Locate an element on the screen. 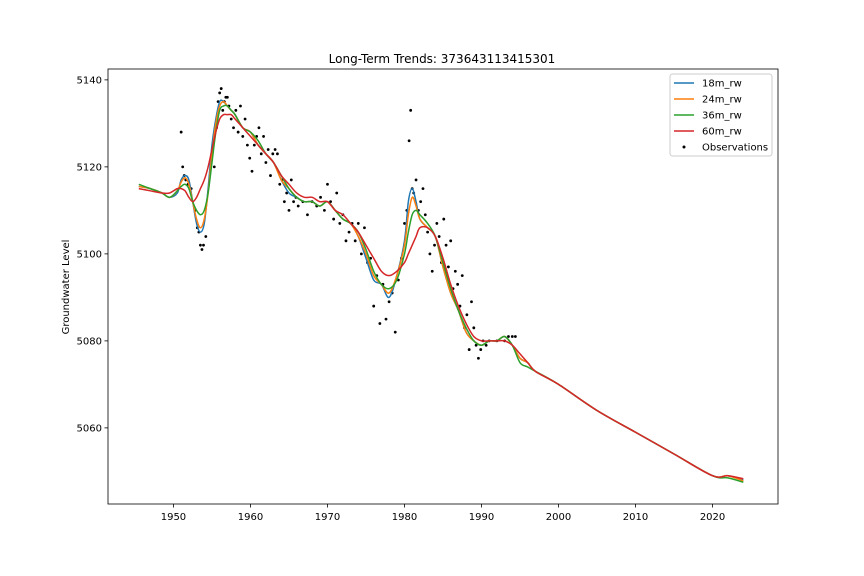 Image resolution: width=864 pixels, height=576 pixels. legend-label: 24m_rw is located at coordinates (722, 100).